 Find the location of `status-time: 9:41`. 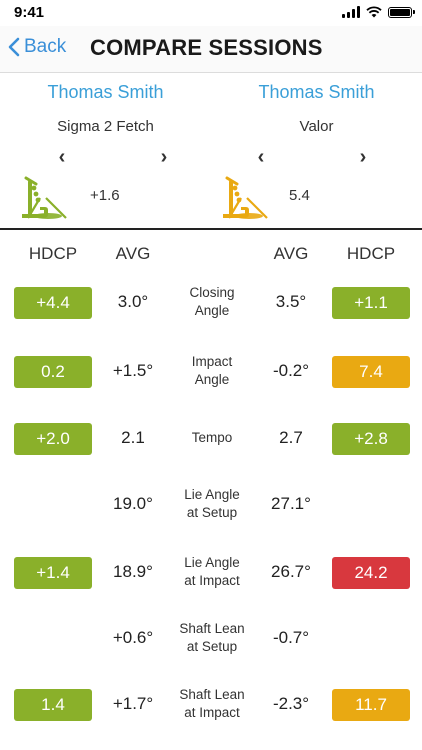

status-time: 9:41 is located at coordinates (29, 12).